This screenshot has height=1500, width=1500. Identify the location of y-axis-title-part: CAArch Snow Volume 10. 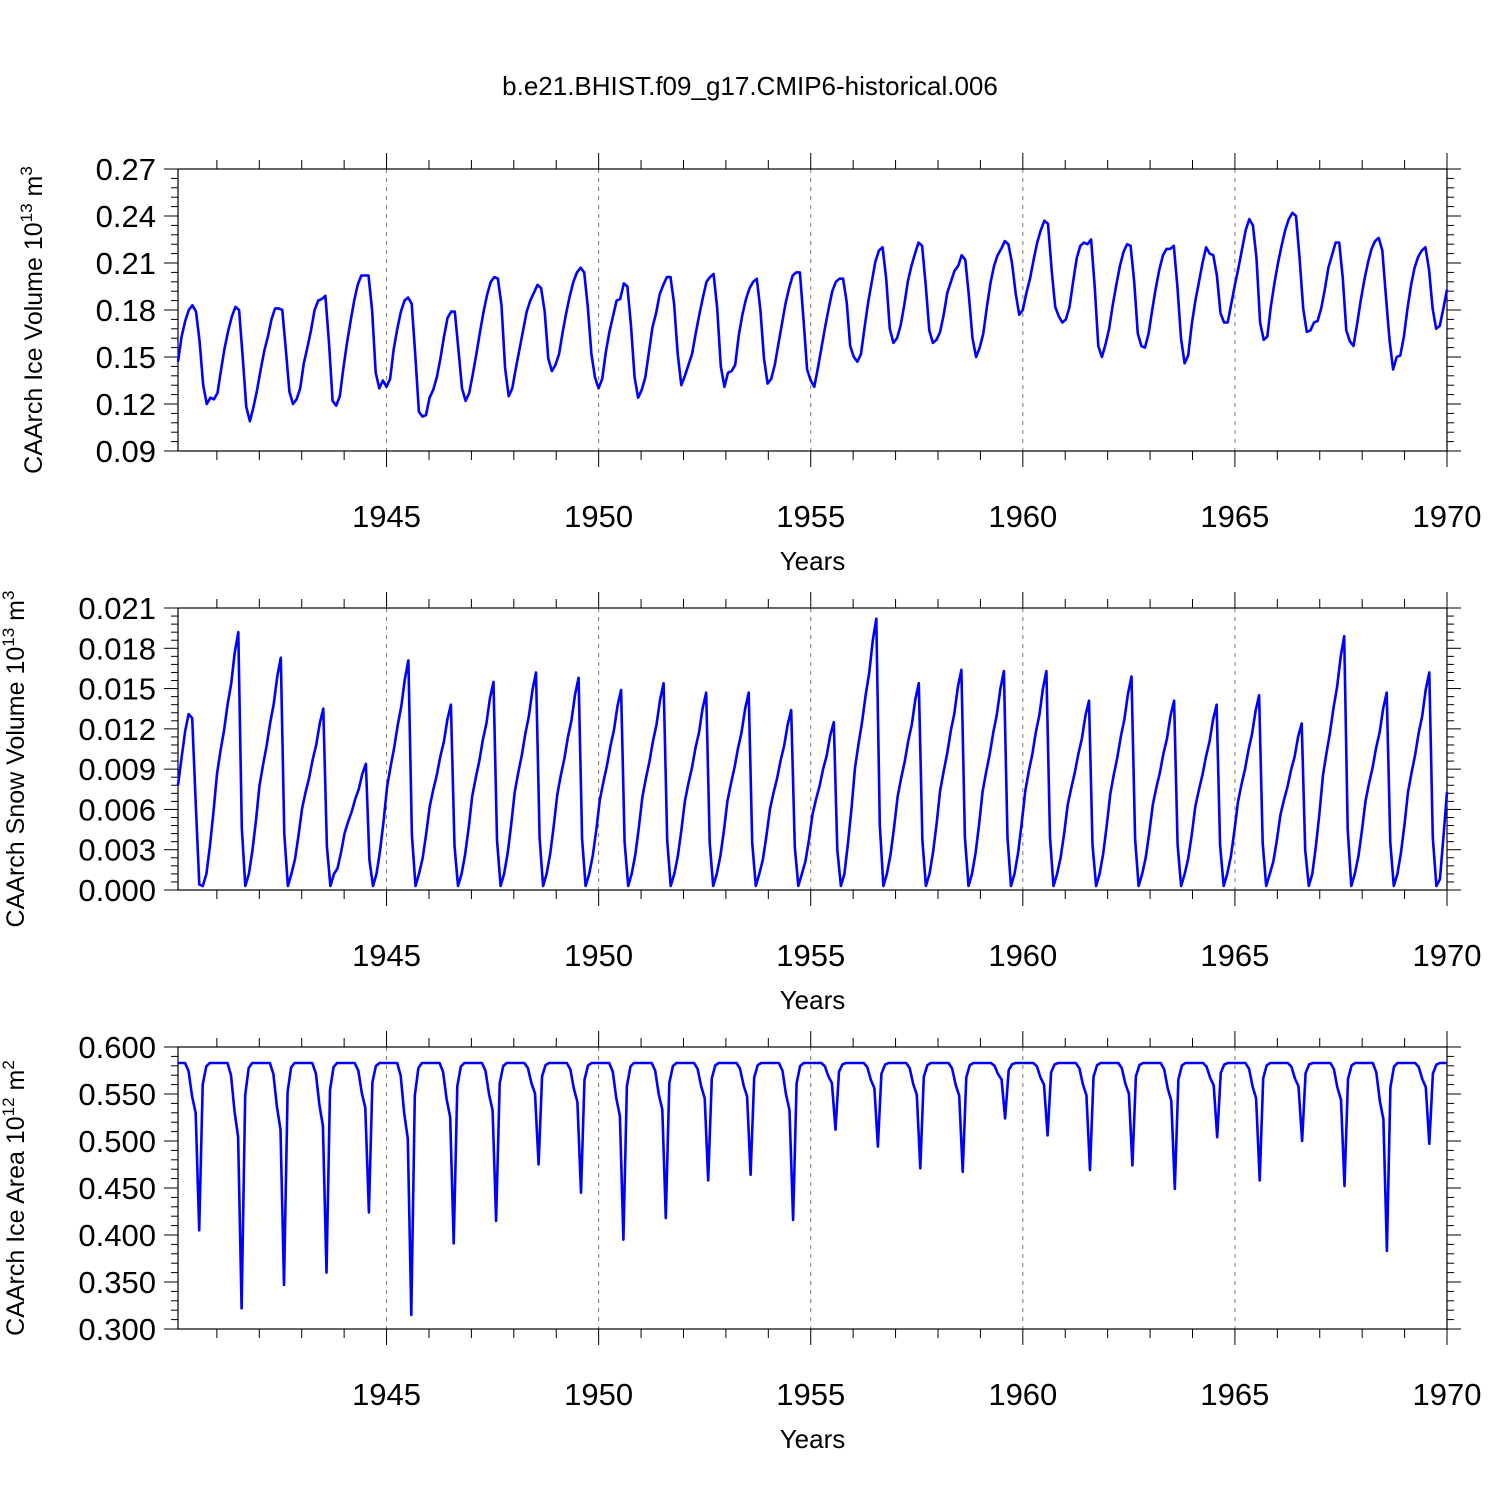
(16, 787).